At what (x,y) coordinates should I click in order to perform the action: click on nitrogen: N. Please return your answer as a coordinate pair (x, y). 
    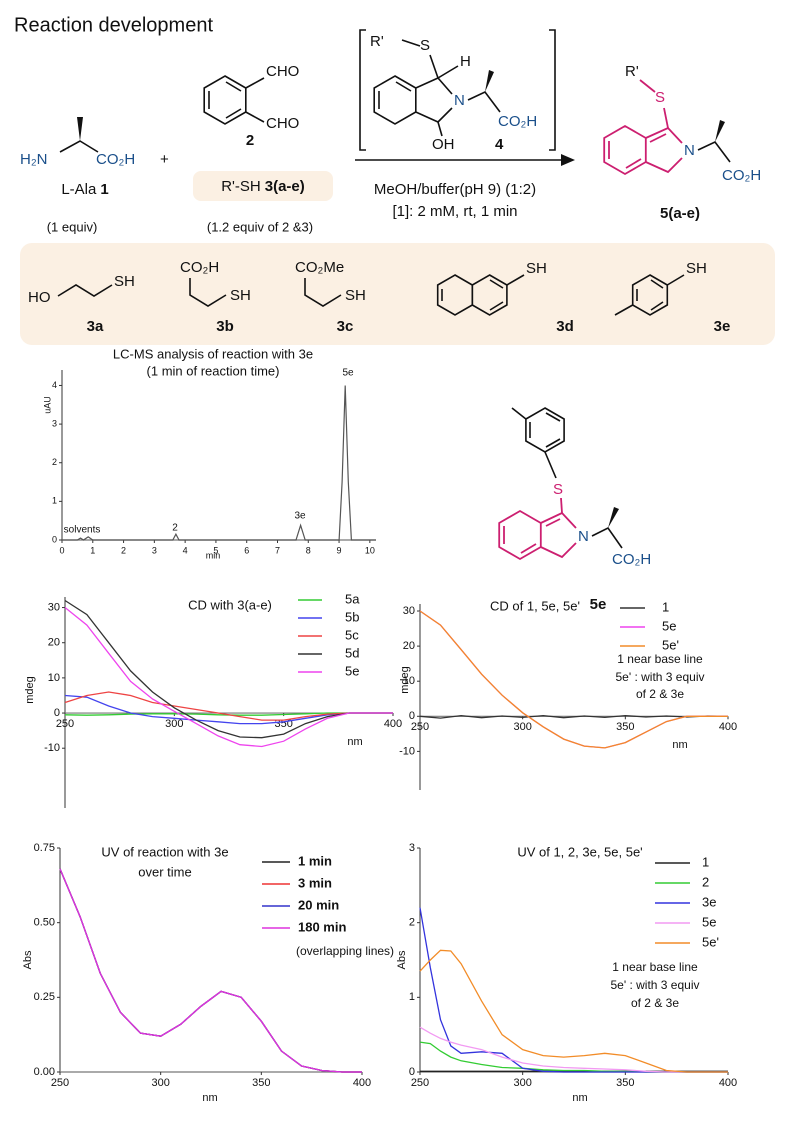
    Looking at the image, I should click on (459, 100).